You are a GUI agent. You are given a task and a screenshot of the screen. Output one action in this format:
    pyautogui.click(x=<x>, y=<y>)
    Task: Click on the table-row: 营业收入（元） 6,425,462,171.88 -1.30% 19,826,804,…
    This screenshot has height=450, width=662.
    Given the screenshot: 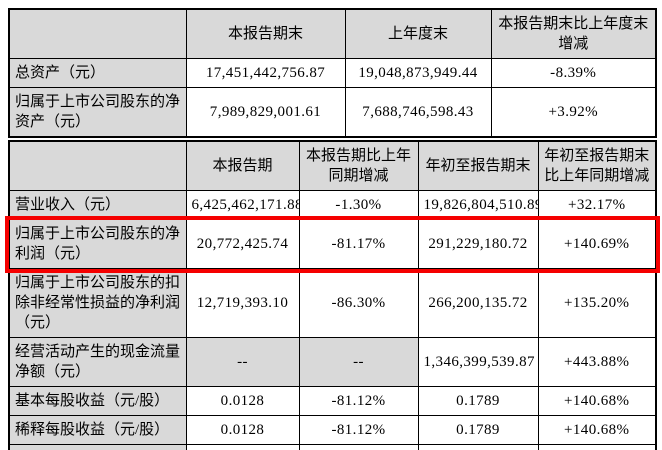 What is the action you would take?
    pyautogui.click(x=332, y=205)
    